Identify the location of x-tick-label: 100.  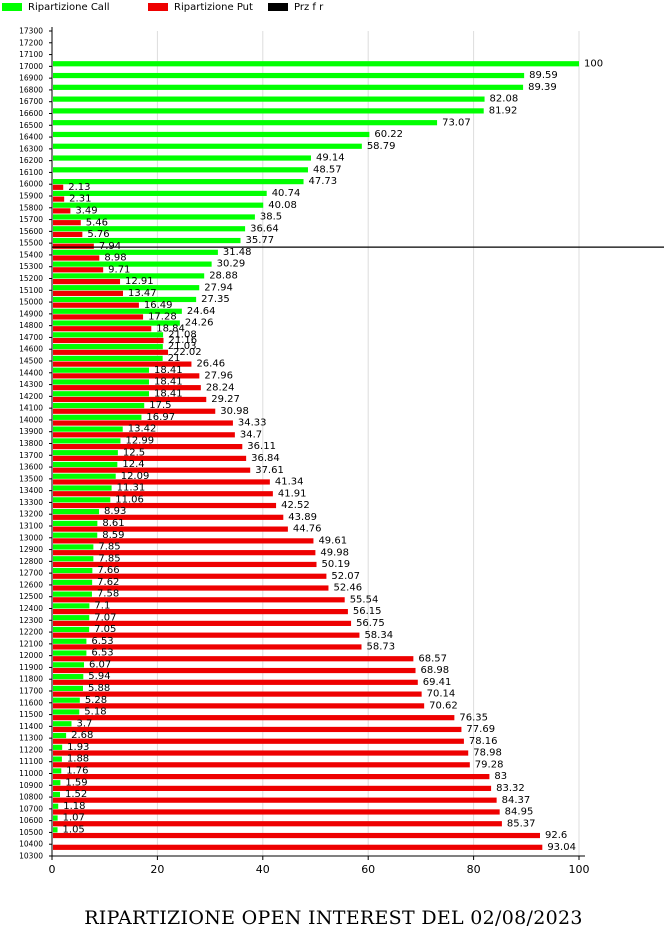
(579, 869).